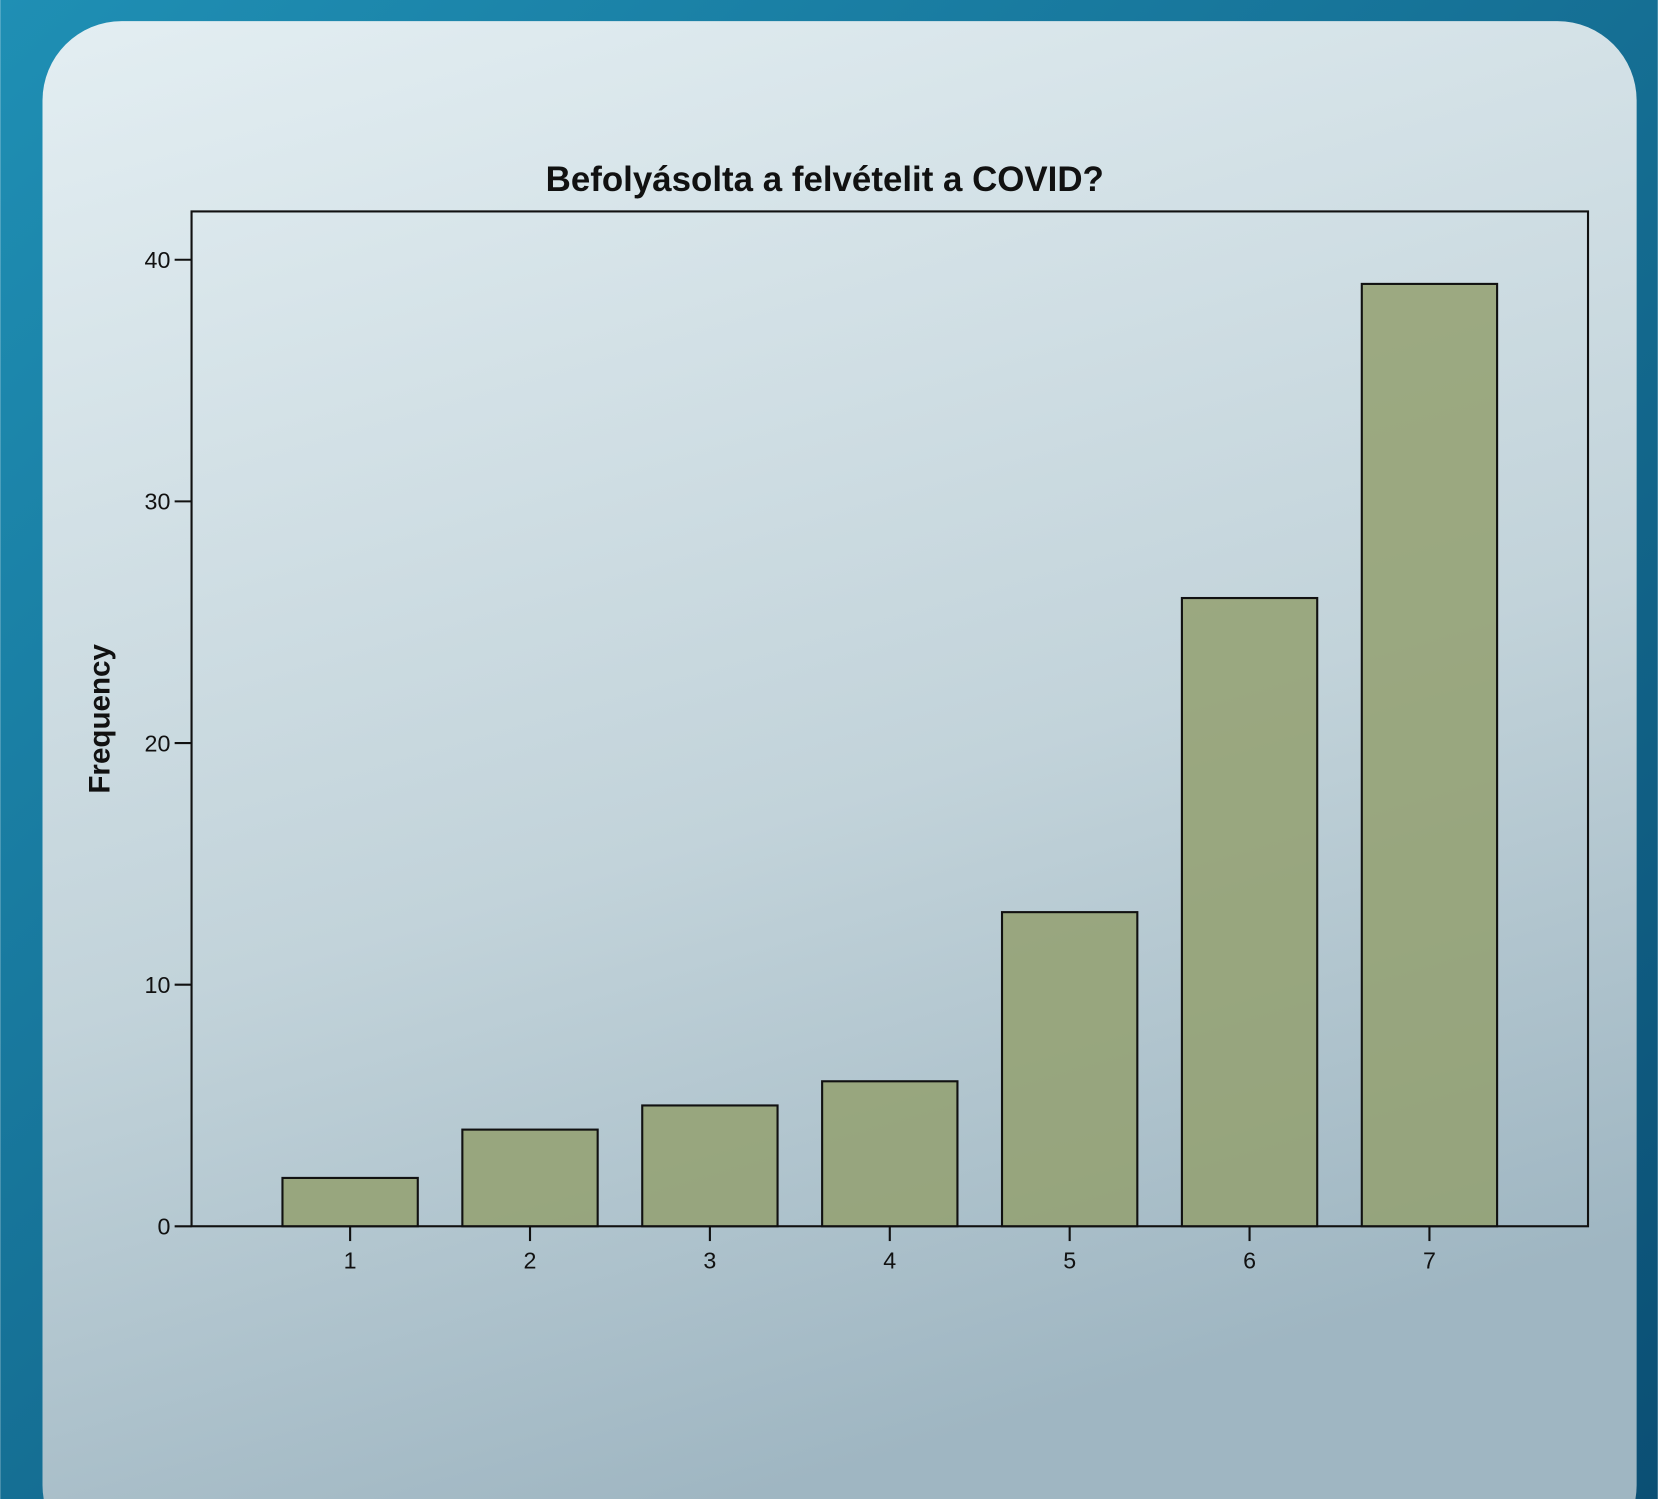 The image size is (1658, 1504). What do you see at coordinates (158, 743) in the screenshot?
I see `y-tick-label: 20` at bounding box center [158, 743].